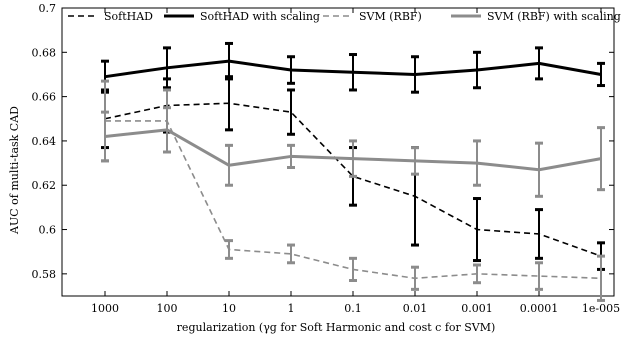 Image resolution: width=623 pixels, height=337 pixels. Describe the element at coordinates (353, 308) in the screenshot. I see `x-tick-label: 0.1` at that location.